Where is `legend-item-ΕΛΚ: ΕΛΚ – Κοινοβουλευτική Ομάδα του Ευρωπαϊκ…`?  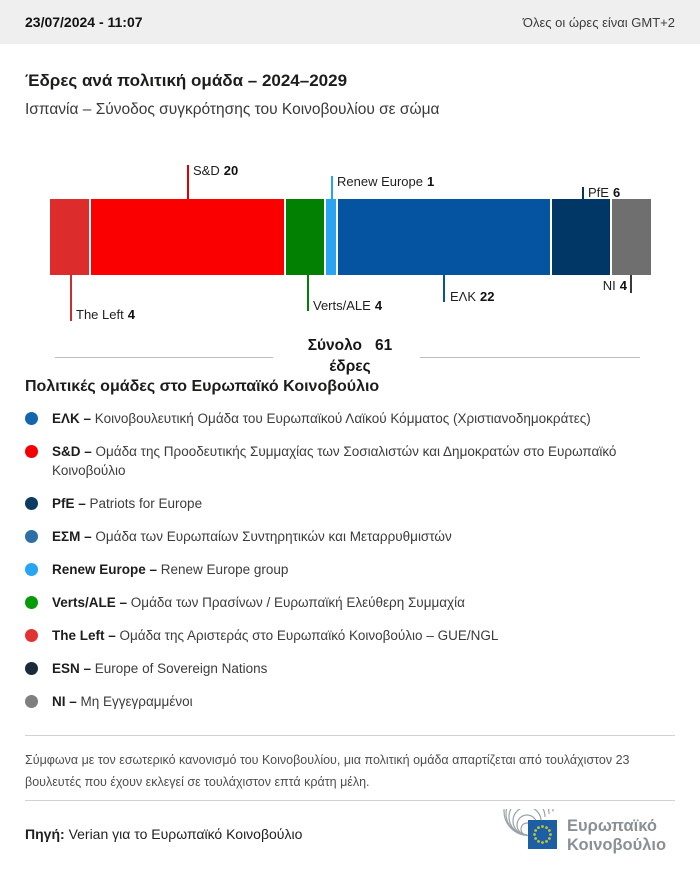
legend-item-ΕΛΚ: ΕΛΚ – Κοινοβουλευτική Ομάδα του Ευρωπαϊκ… is located at coordinates (350, 418).